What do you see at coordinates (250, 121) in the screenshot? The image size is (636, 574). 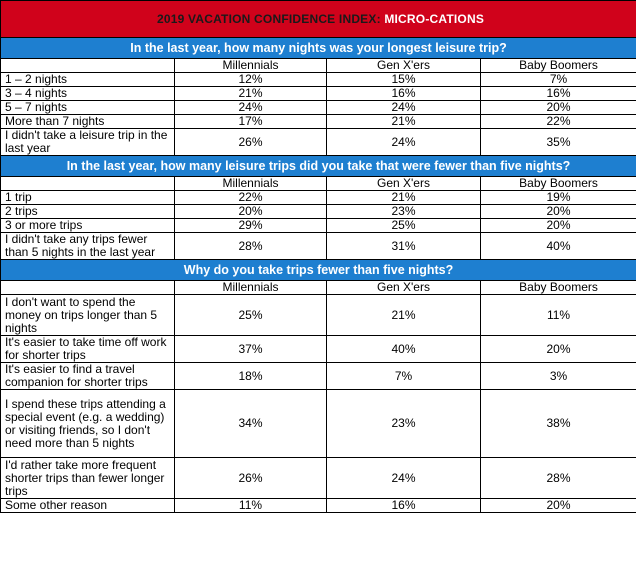 I see `millennials-value: 17%` at bounding box center [250, 121].